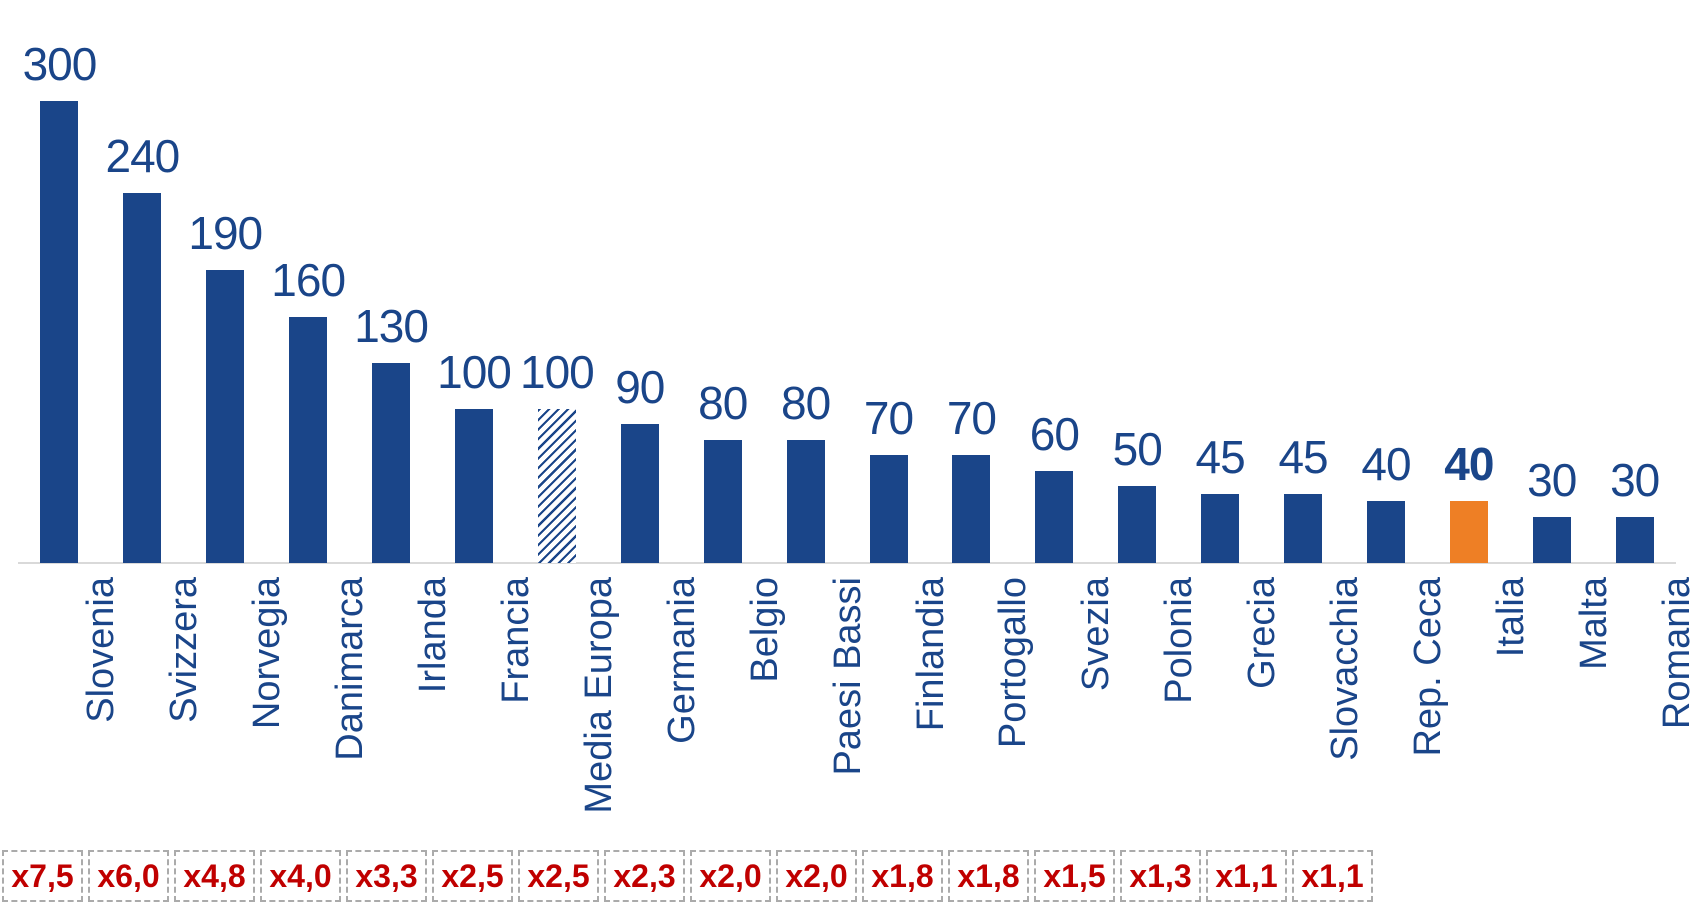 The height and width of the screenshot is (924, 1690). I want to click on multiplier-badge: x4,0, so click(300, 876).